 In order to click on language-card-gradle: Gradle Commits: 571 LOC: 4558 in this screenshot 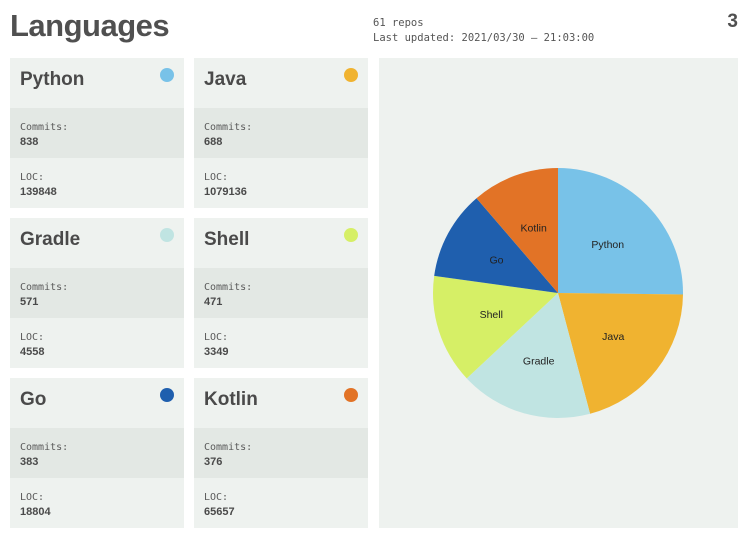, I will do `click(97, 293)`.